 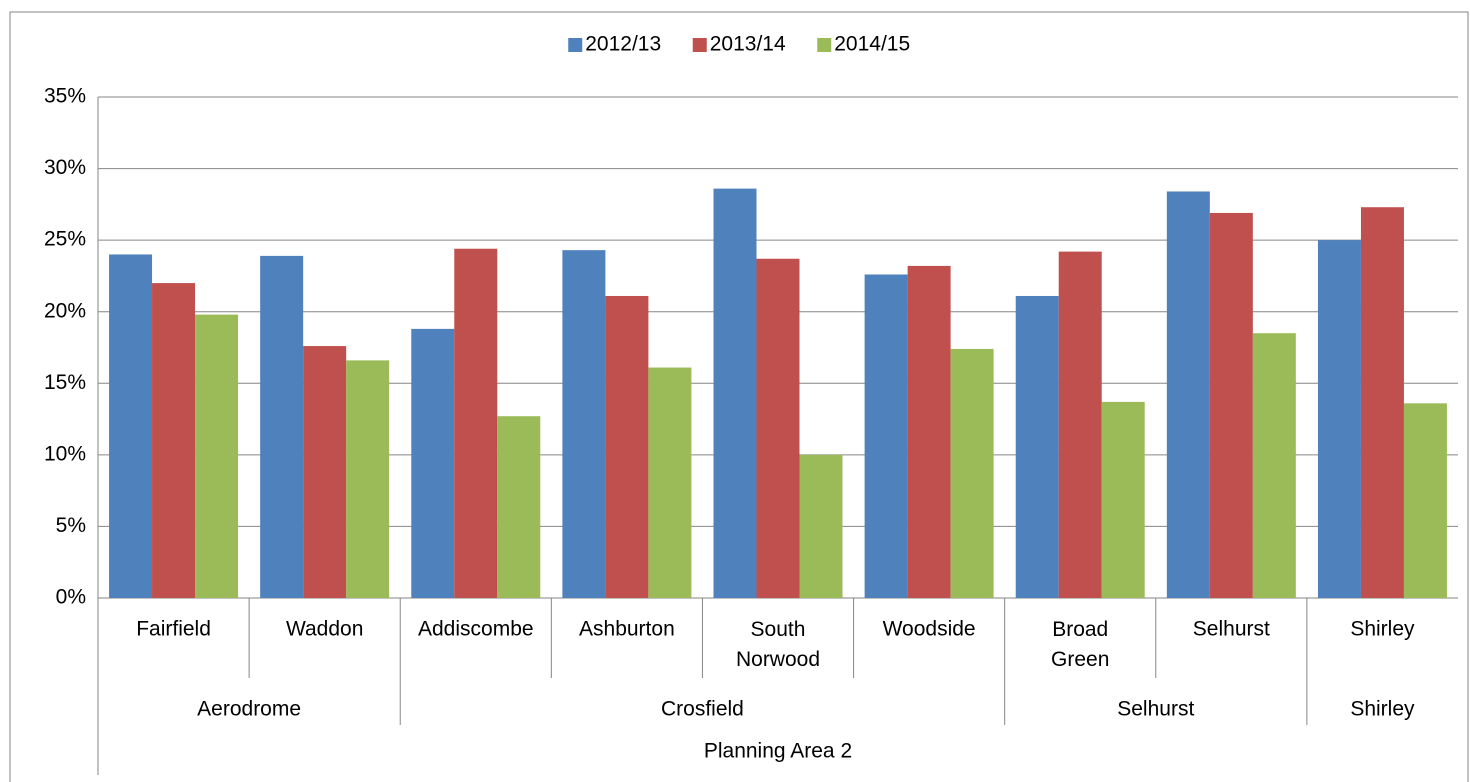 I want to click on y-tick-label: 20%, so click(x=65, y=310).